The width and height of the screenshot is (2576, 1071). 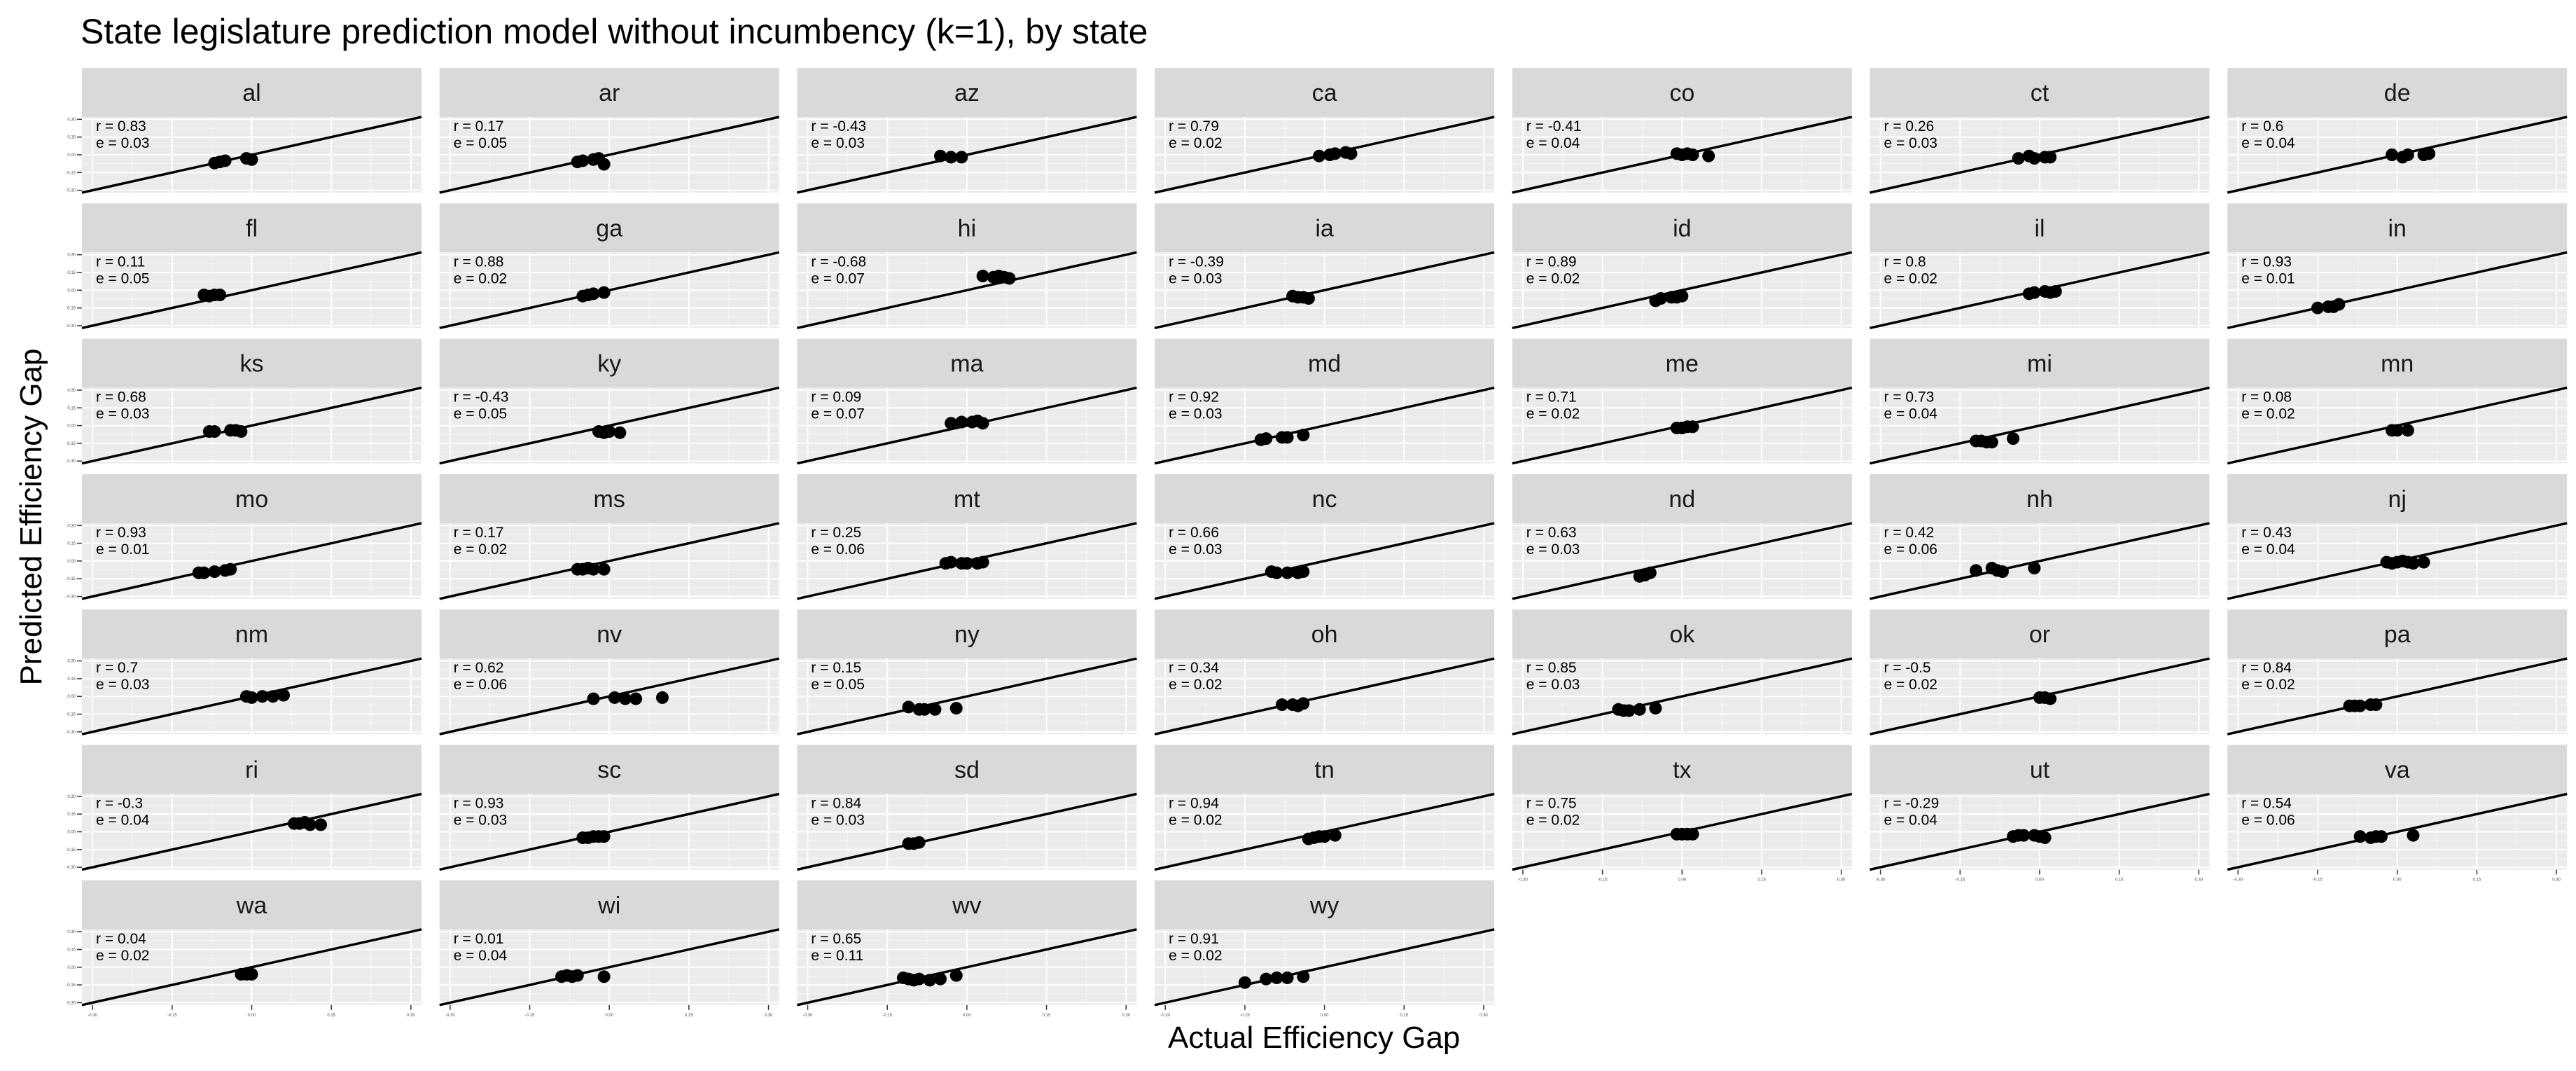 I want to click on facet-nm: nm r = 0.7e = 0.03 -0.30 -0.15 0.00 0.15 0.30, so click(x=244, y=672).